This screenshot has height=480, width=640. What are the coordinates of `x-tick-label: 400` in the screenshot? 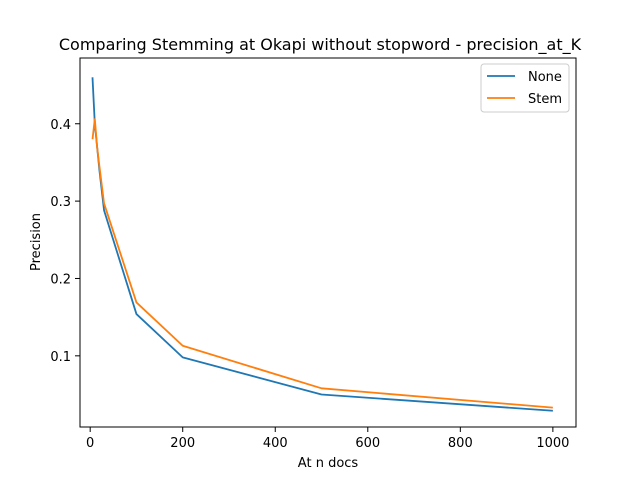 It's located at (275, 443).